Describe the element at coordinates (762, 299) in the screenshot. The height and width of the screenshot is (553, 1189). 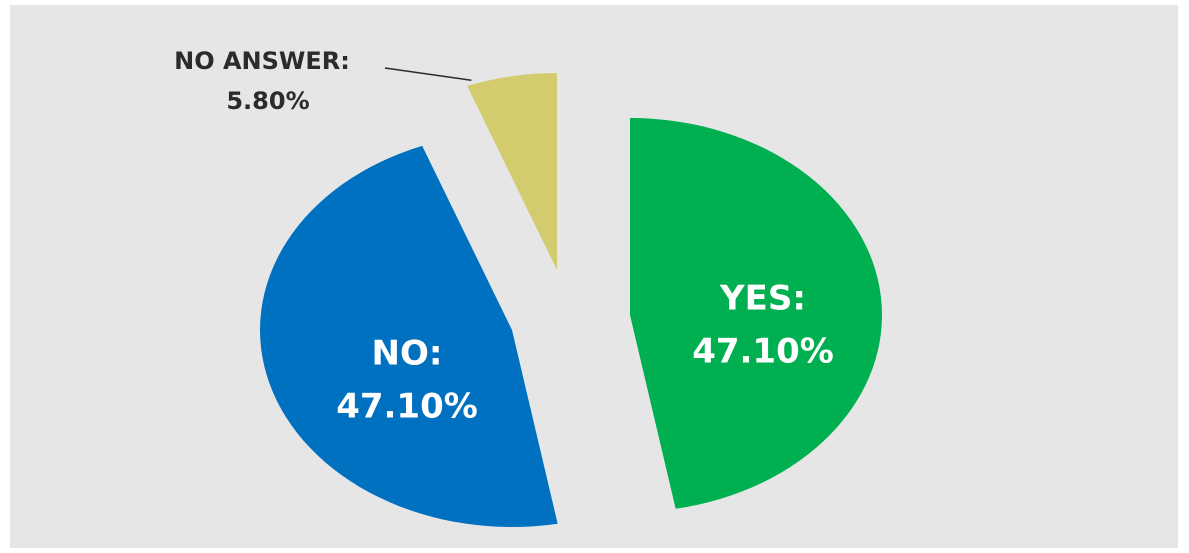
I see `slice-label: YES:` at that location.